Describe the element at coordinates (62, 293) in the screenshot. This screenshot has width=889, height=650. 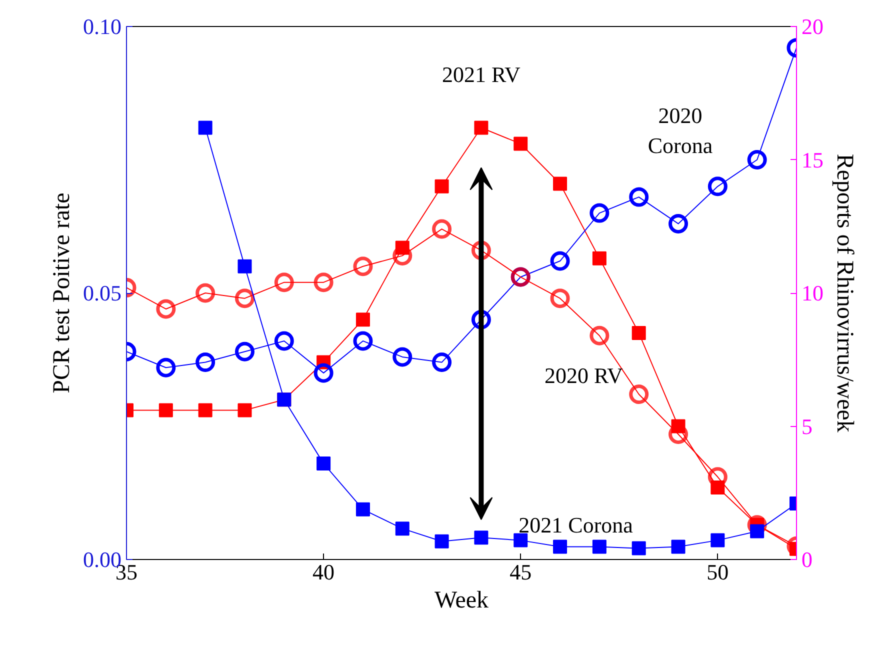
I see `y-axis-title: PCR test Poitive rate` at that location.